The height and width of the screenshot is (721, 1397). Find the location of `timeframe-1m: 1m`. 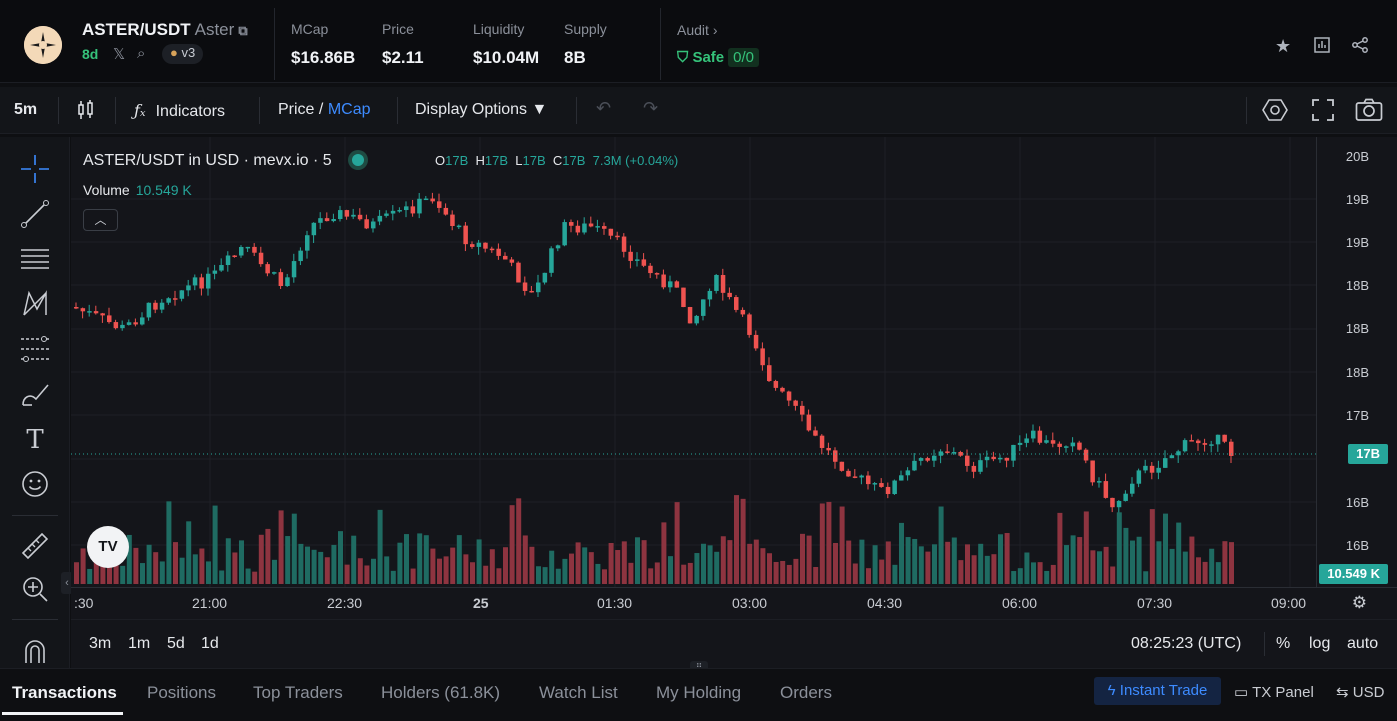

timeframe-1m: 1m is located at coordinates (139, 643).